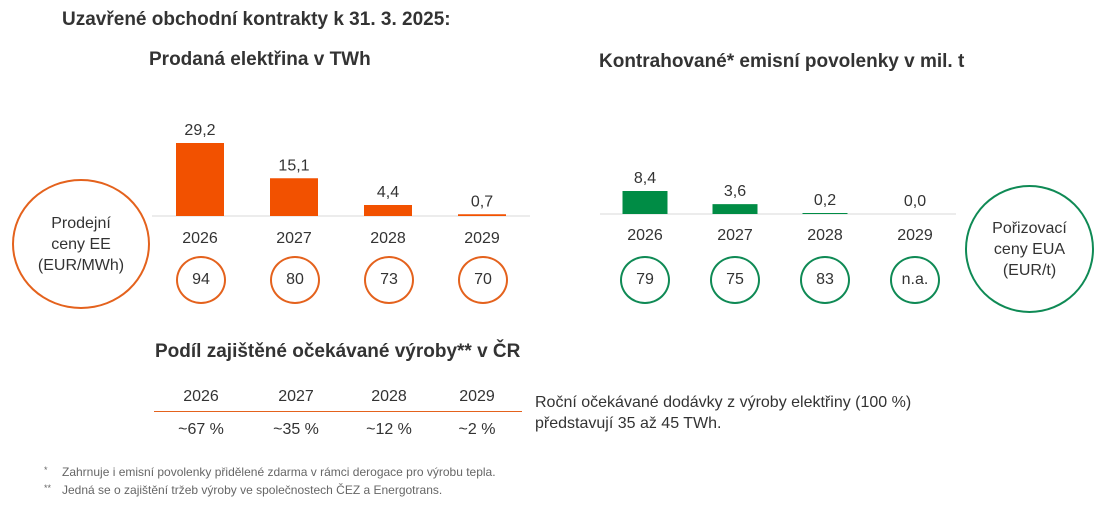 Image resolution: width=1104 pixels, height=507 pixels. Describe the element at coordinates (735, 280) in the screenshot. I see `allowances-price-circle: 75` at that location.